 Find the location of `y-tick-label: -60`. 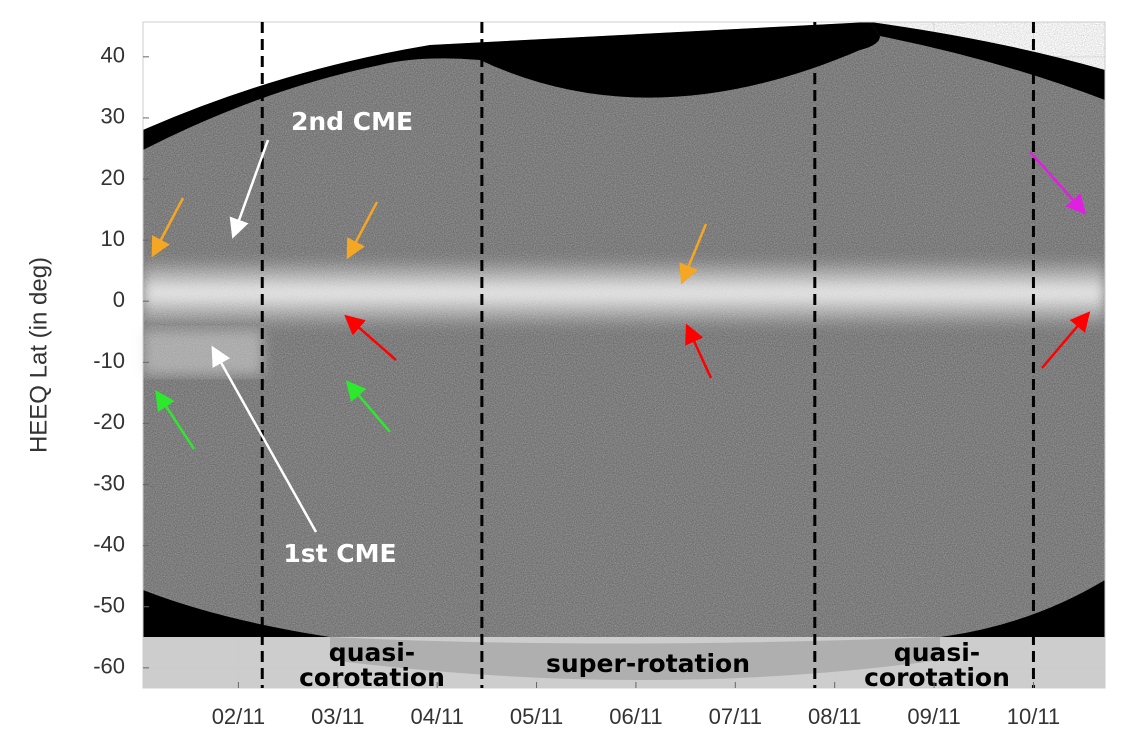

y-tick-label: -60 is located at coordinates (109, 666).